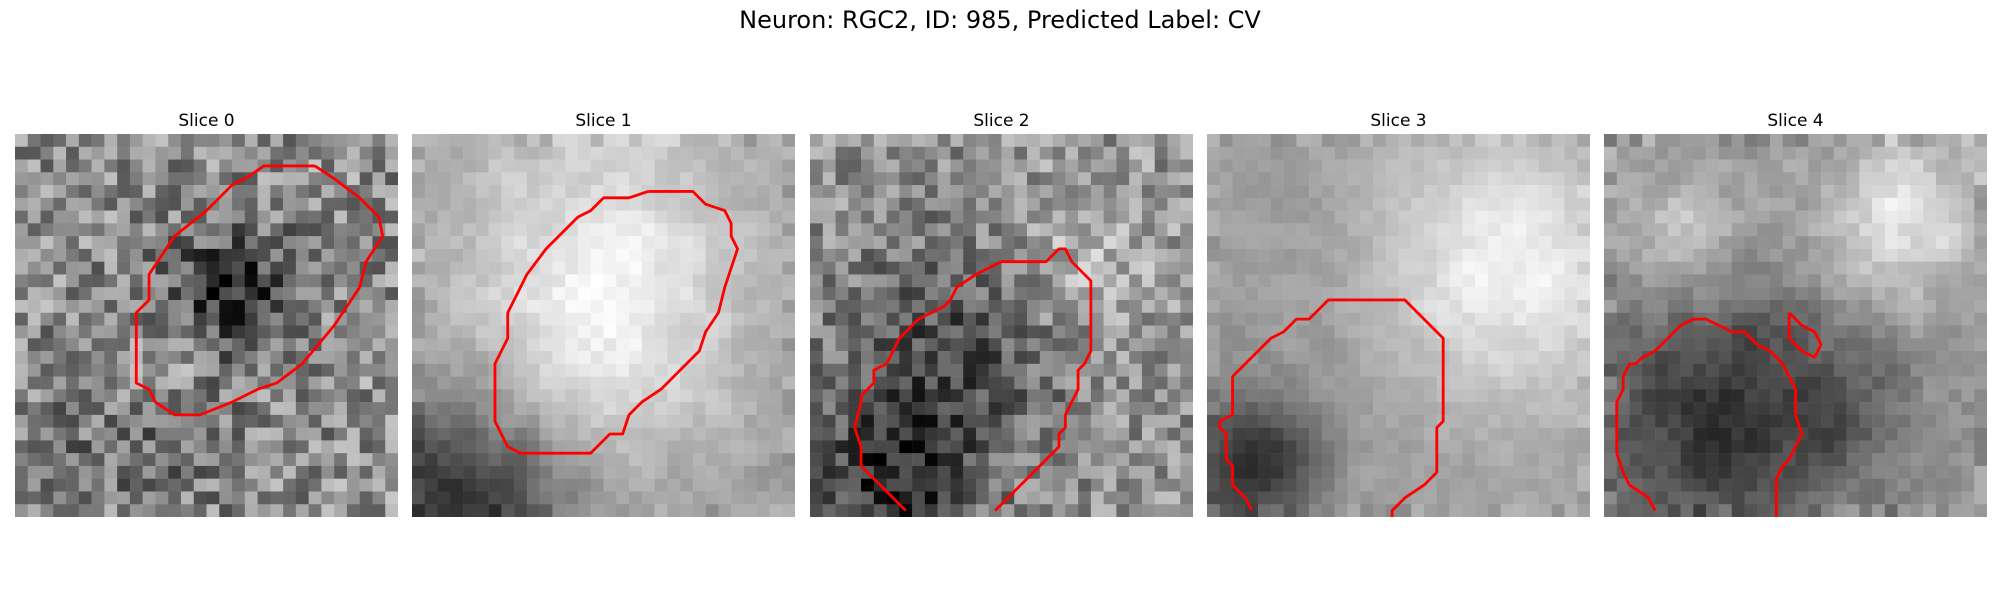  I want to click on slice-panel-0: Slice 0, so click(206, 312).